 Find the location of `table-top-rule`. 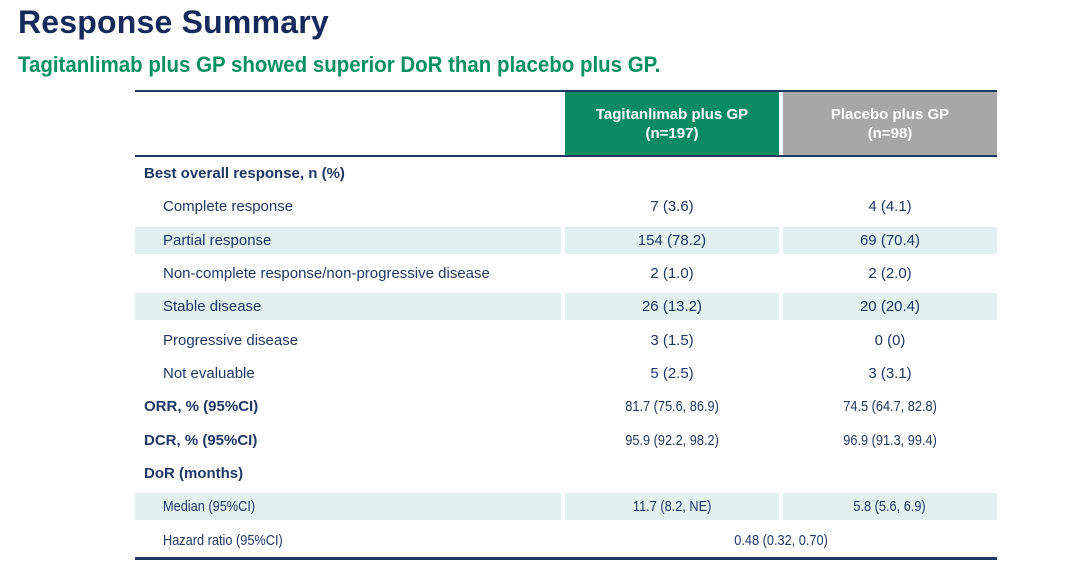

table-top-rule is located at coordinates (566, 91).